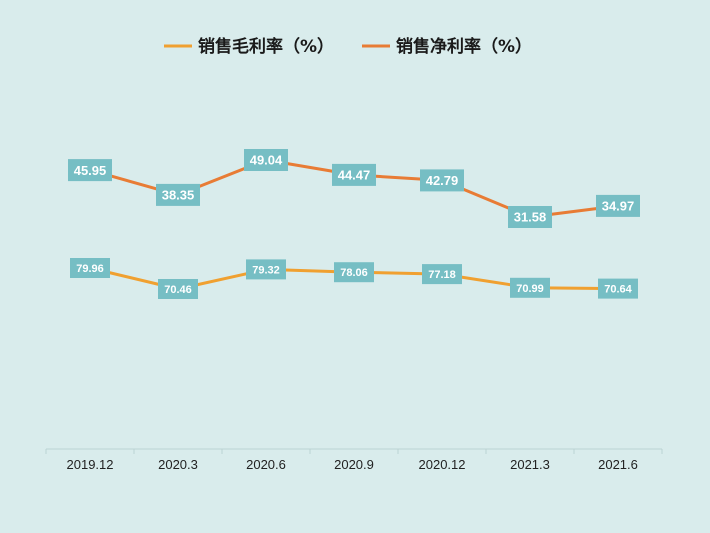 The width and height of the screenshot is (710, 533). I want to click on data-label: 49.04, so click(266, 160).